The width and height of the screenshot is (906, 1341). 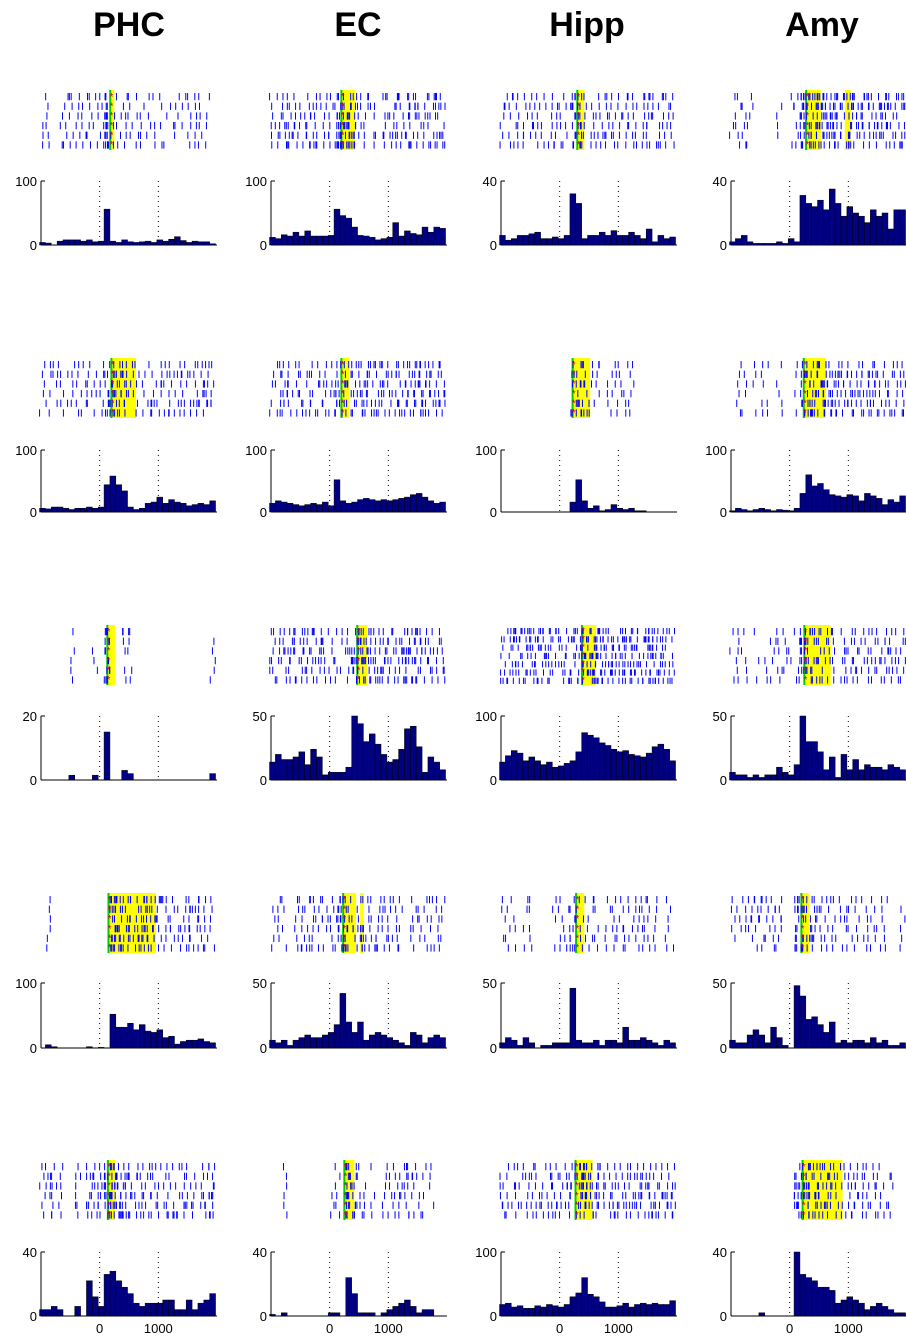 What do you see at coordinates (158, 1328) in the screenshot?
I see `x-tick-label-phc-r5: 1000` at bounding box center [158, 1328].